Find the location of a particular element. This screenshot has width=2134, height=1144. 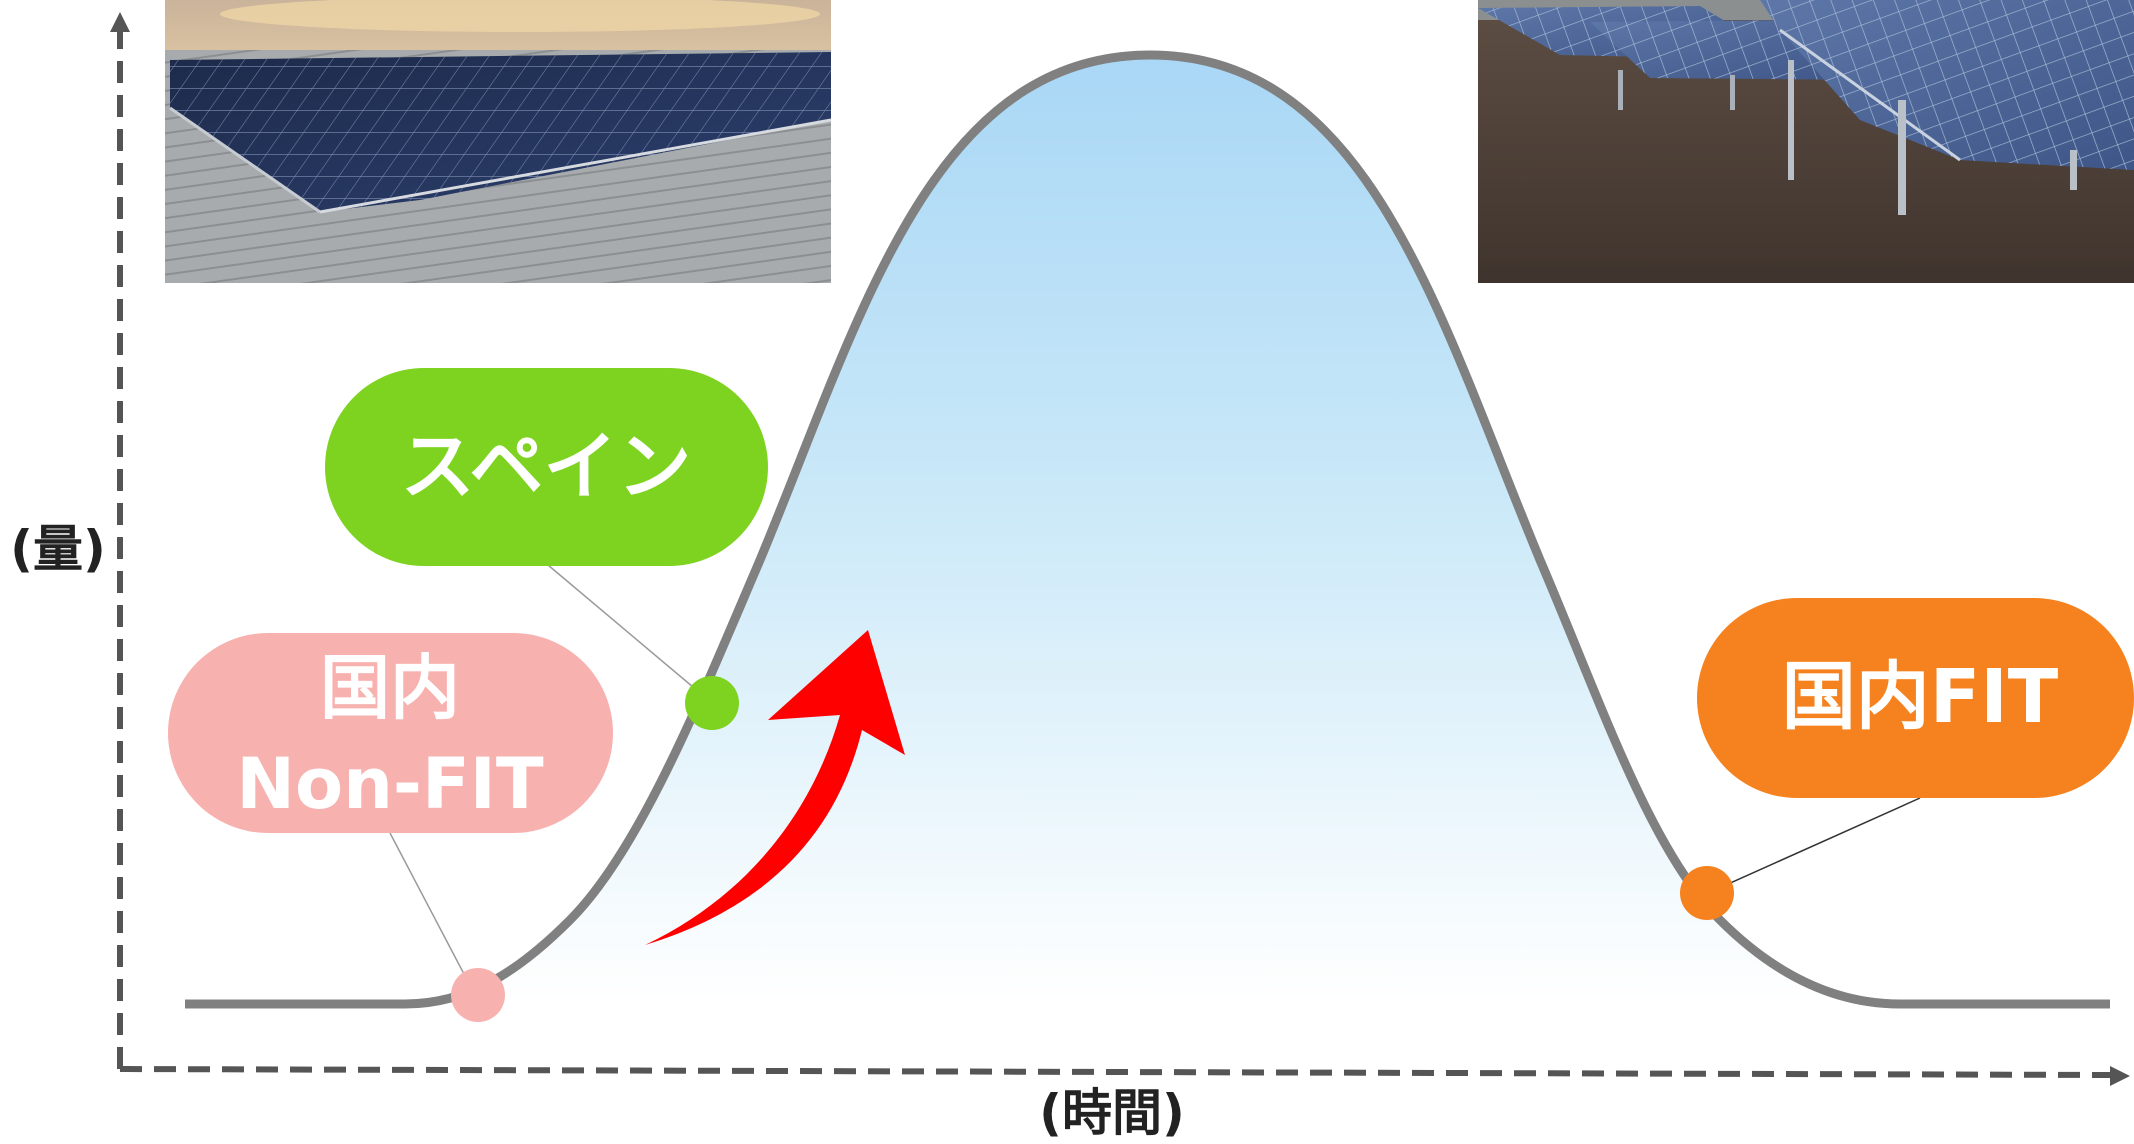

fit-callout-label: 国内FIT is located at coordinates (1920, 697).